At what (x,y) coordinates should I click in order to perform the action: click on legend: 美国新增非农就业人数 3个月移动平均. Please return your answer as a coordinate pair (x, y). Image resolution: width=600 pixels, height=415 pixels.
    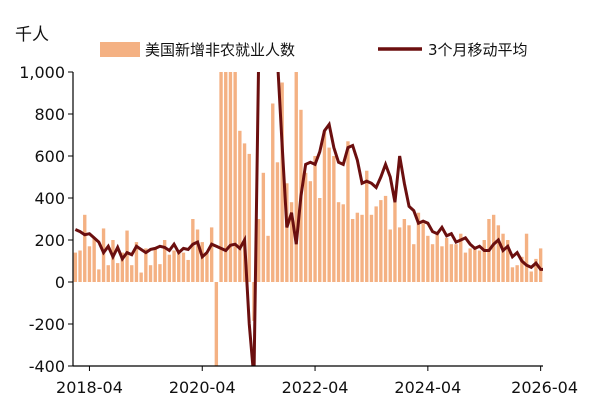
    Looking at the image, I should click on (314, 50).